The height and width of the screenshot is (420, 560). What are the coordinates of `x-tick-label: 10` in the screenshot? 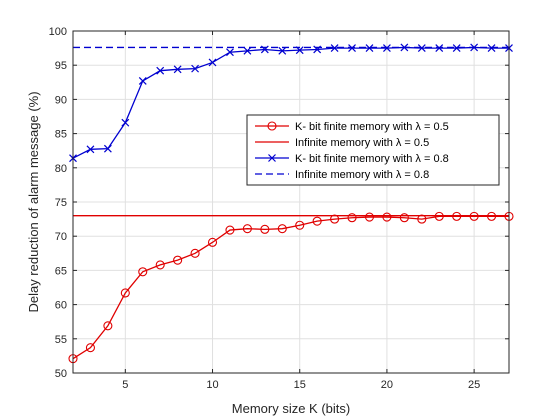 It's located at (212, 385).